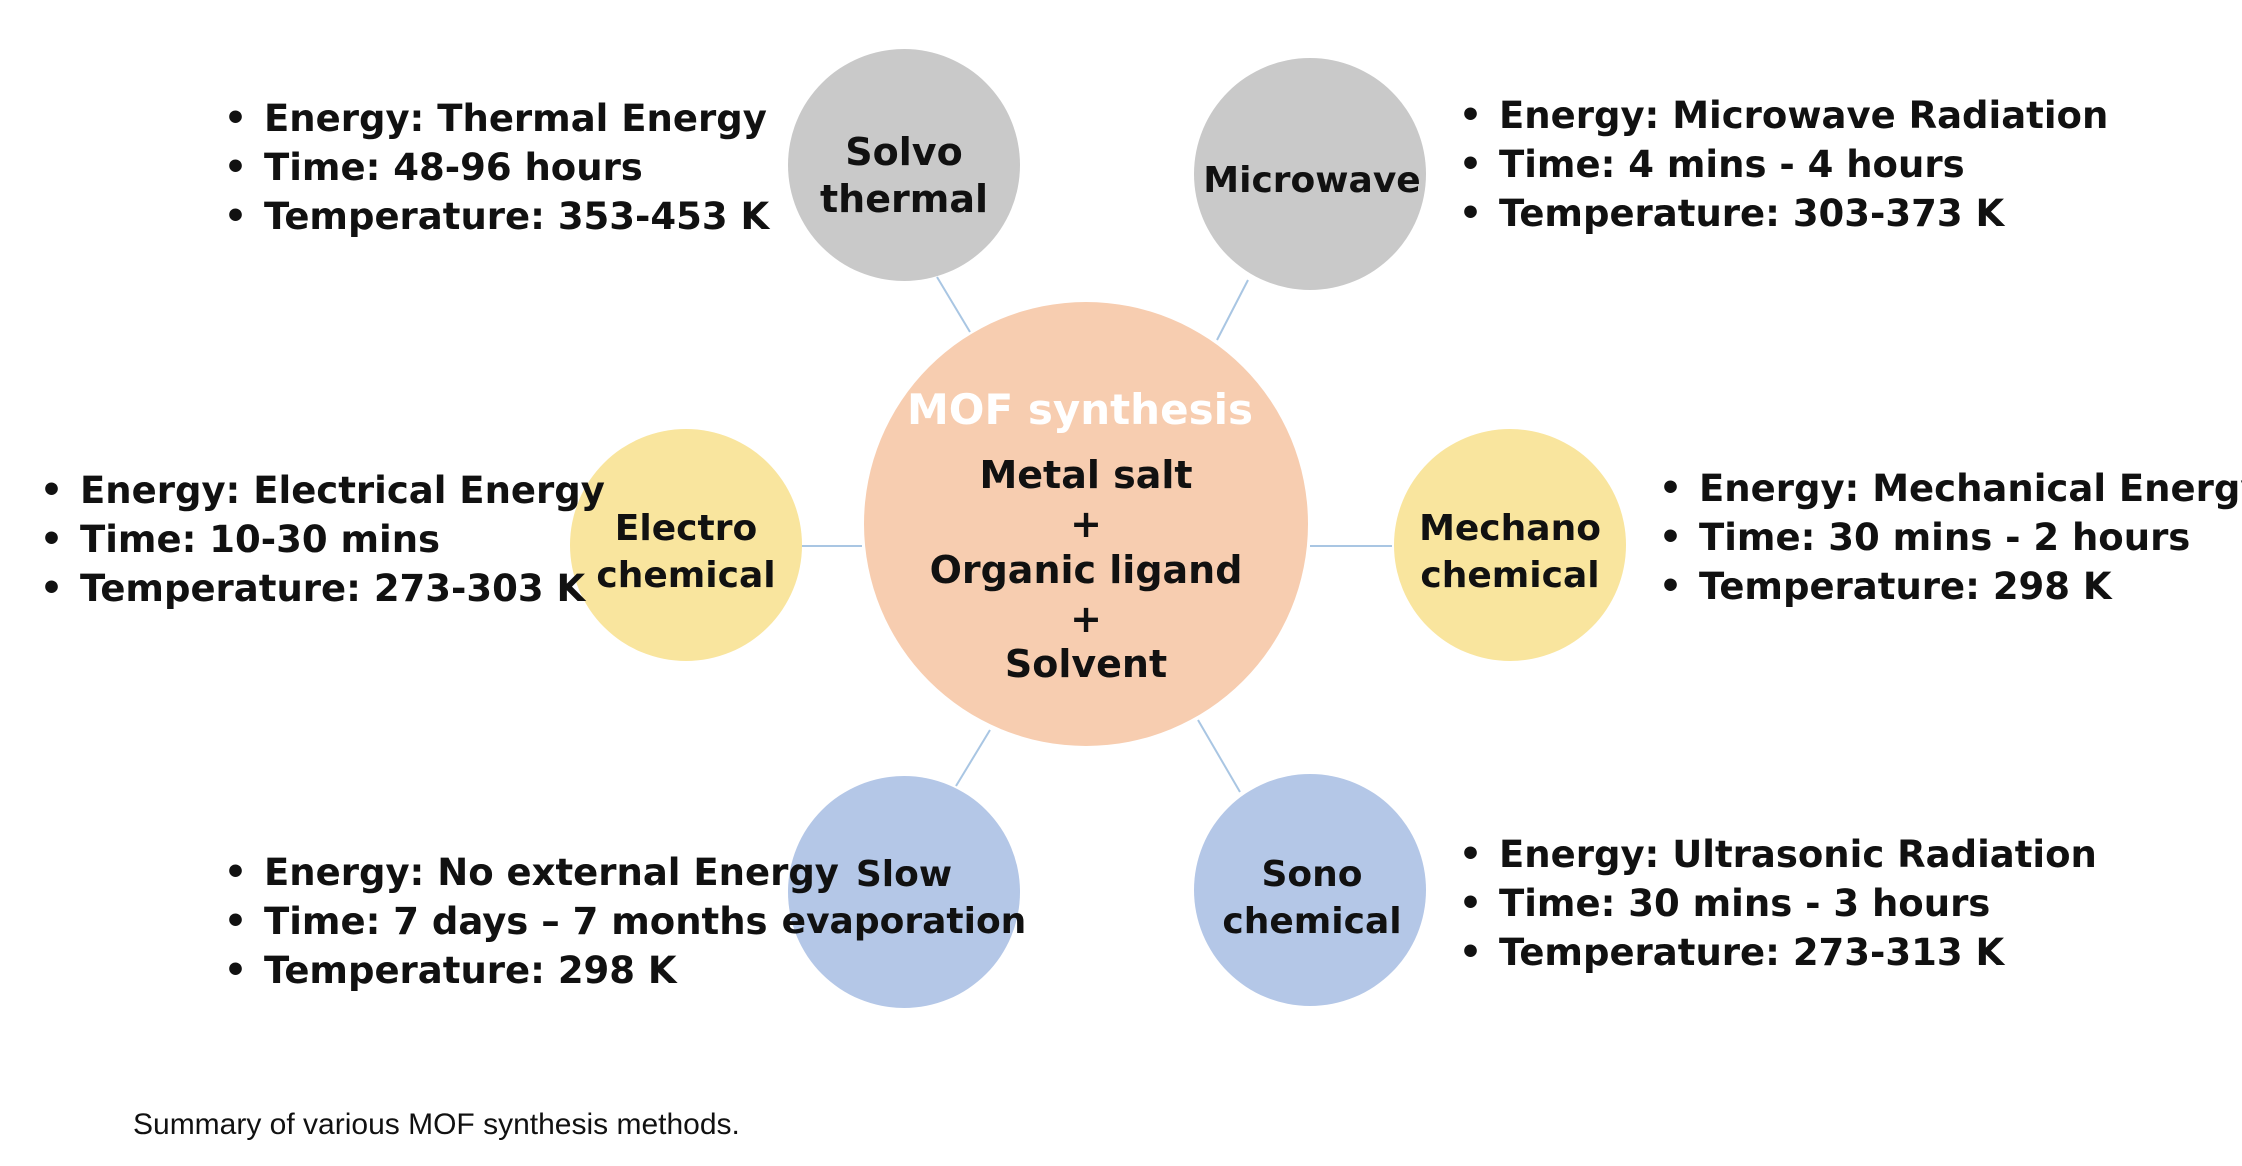 This screenshot has width=2242, height=1166. Describe the element at coordinates (1232, 310) in the screenshot. I see `connector-microwave` at that location.